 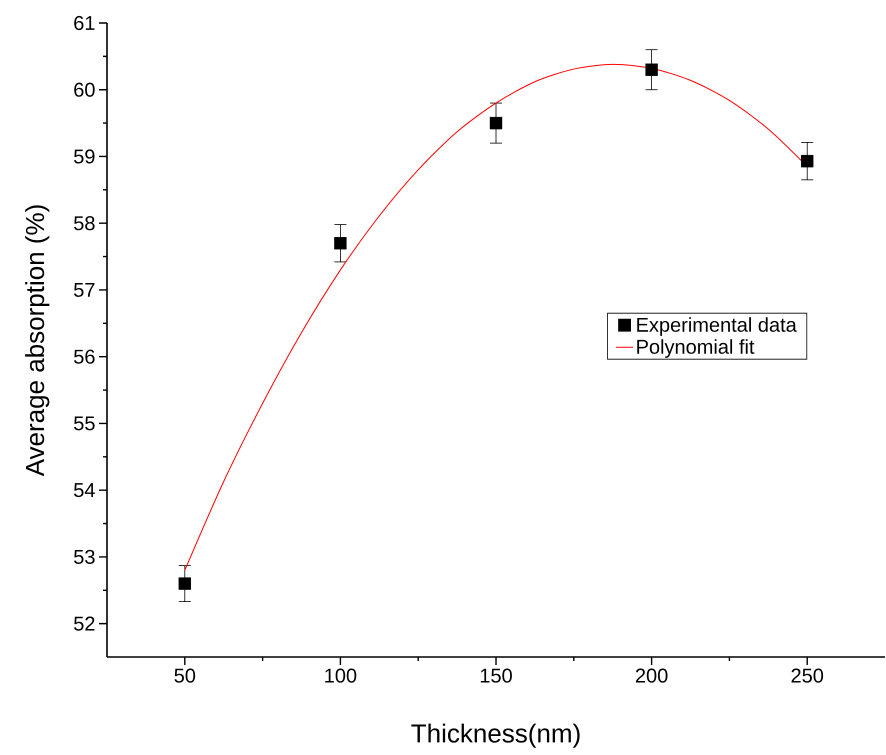 I want to click on y-tick-label: 53, so click(x=84, y=557).